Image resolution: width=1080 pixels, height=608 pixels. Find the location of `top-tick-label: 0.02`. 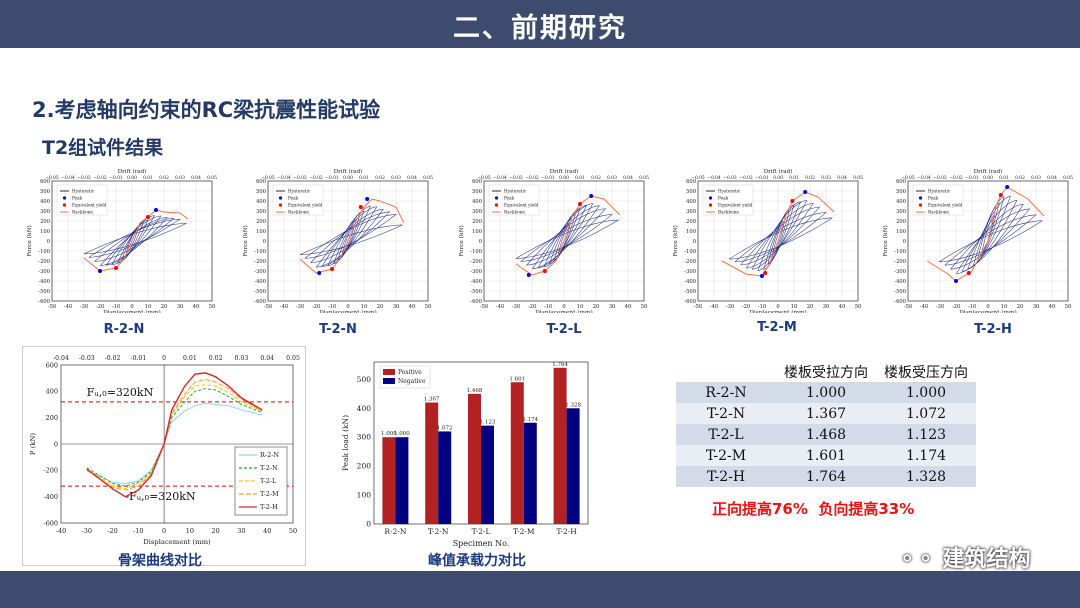

top-tick-label: 0.02 is located at coordinates (1020, 178).